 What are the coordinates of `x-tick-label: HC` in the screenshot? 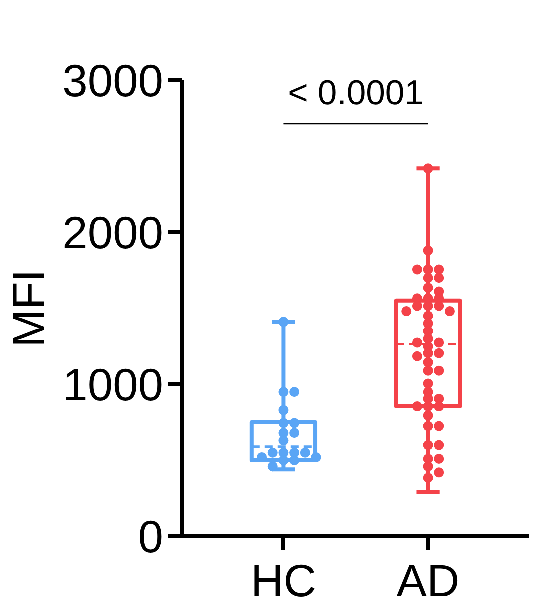 It's located at (283, 581).